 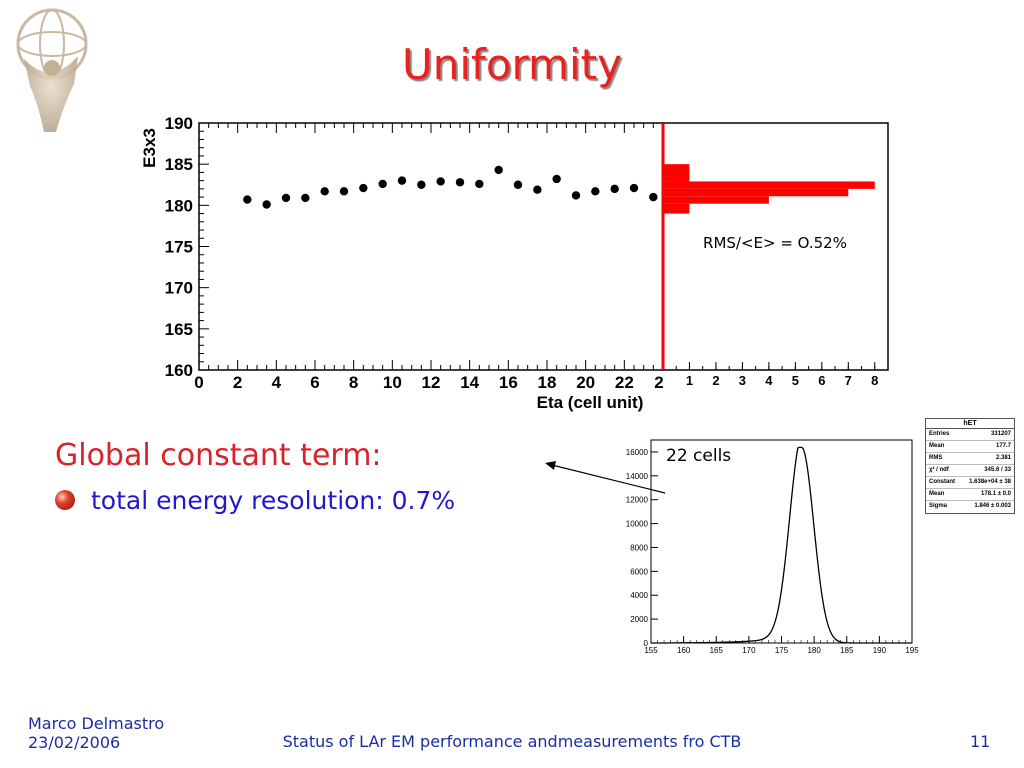 I want to click on stats-value: 1.638e+04 ± 38, so click(x=990, y=482).